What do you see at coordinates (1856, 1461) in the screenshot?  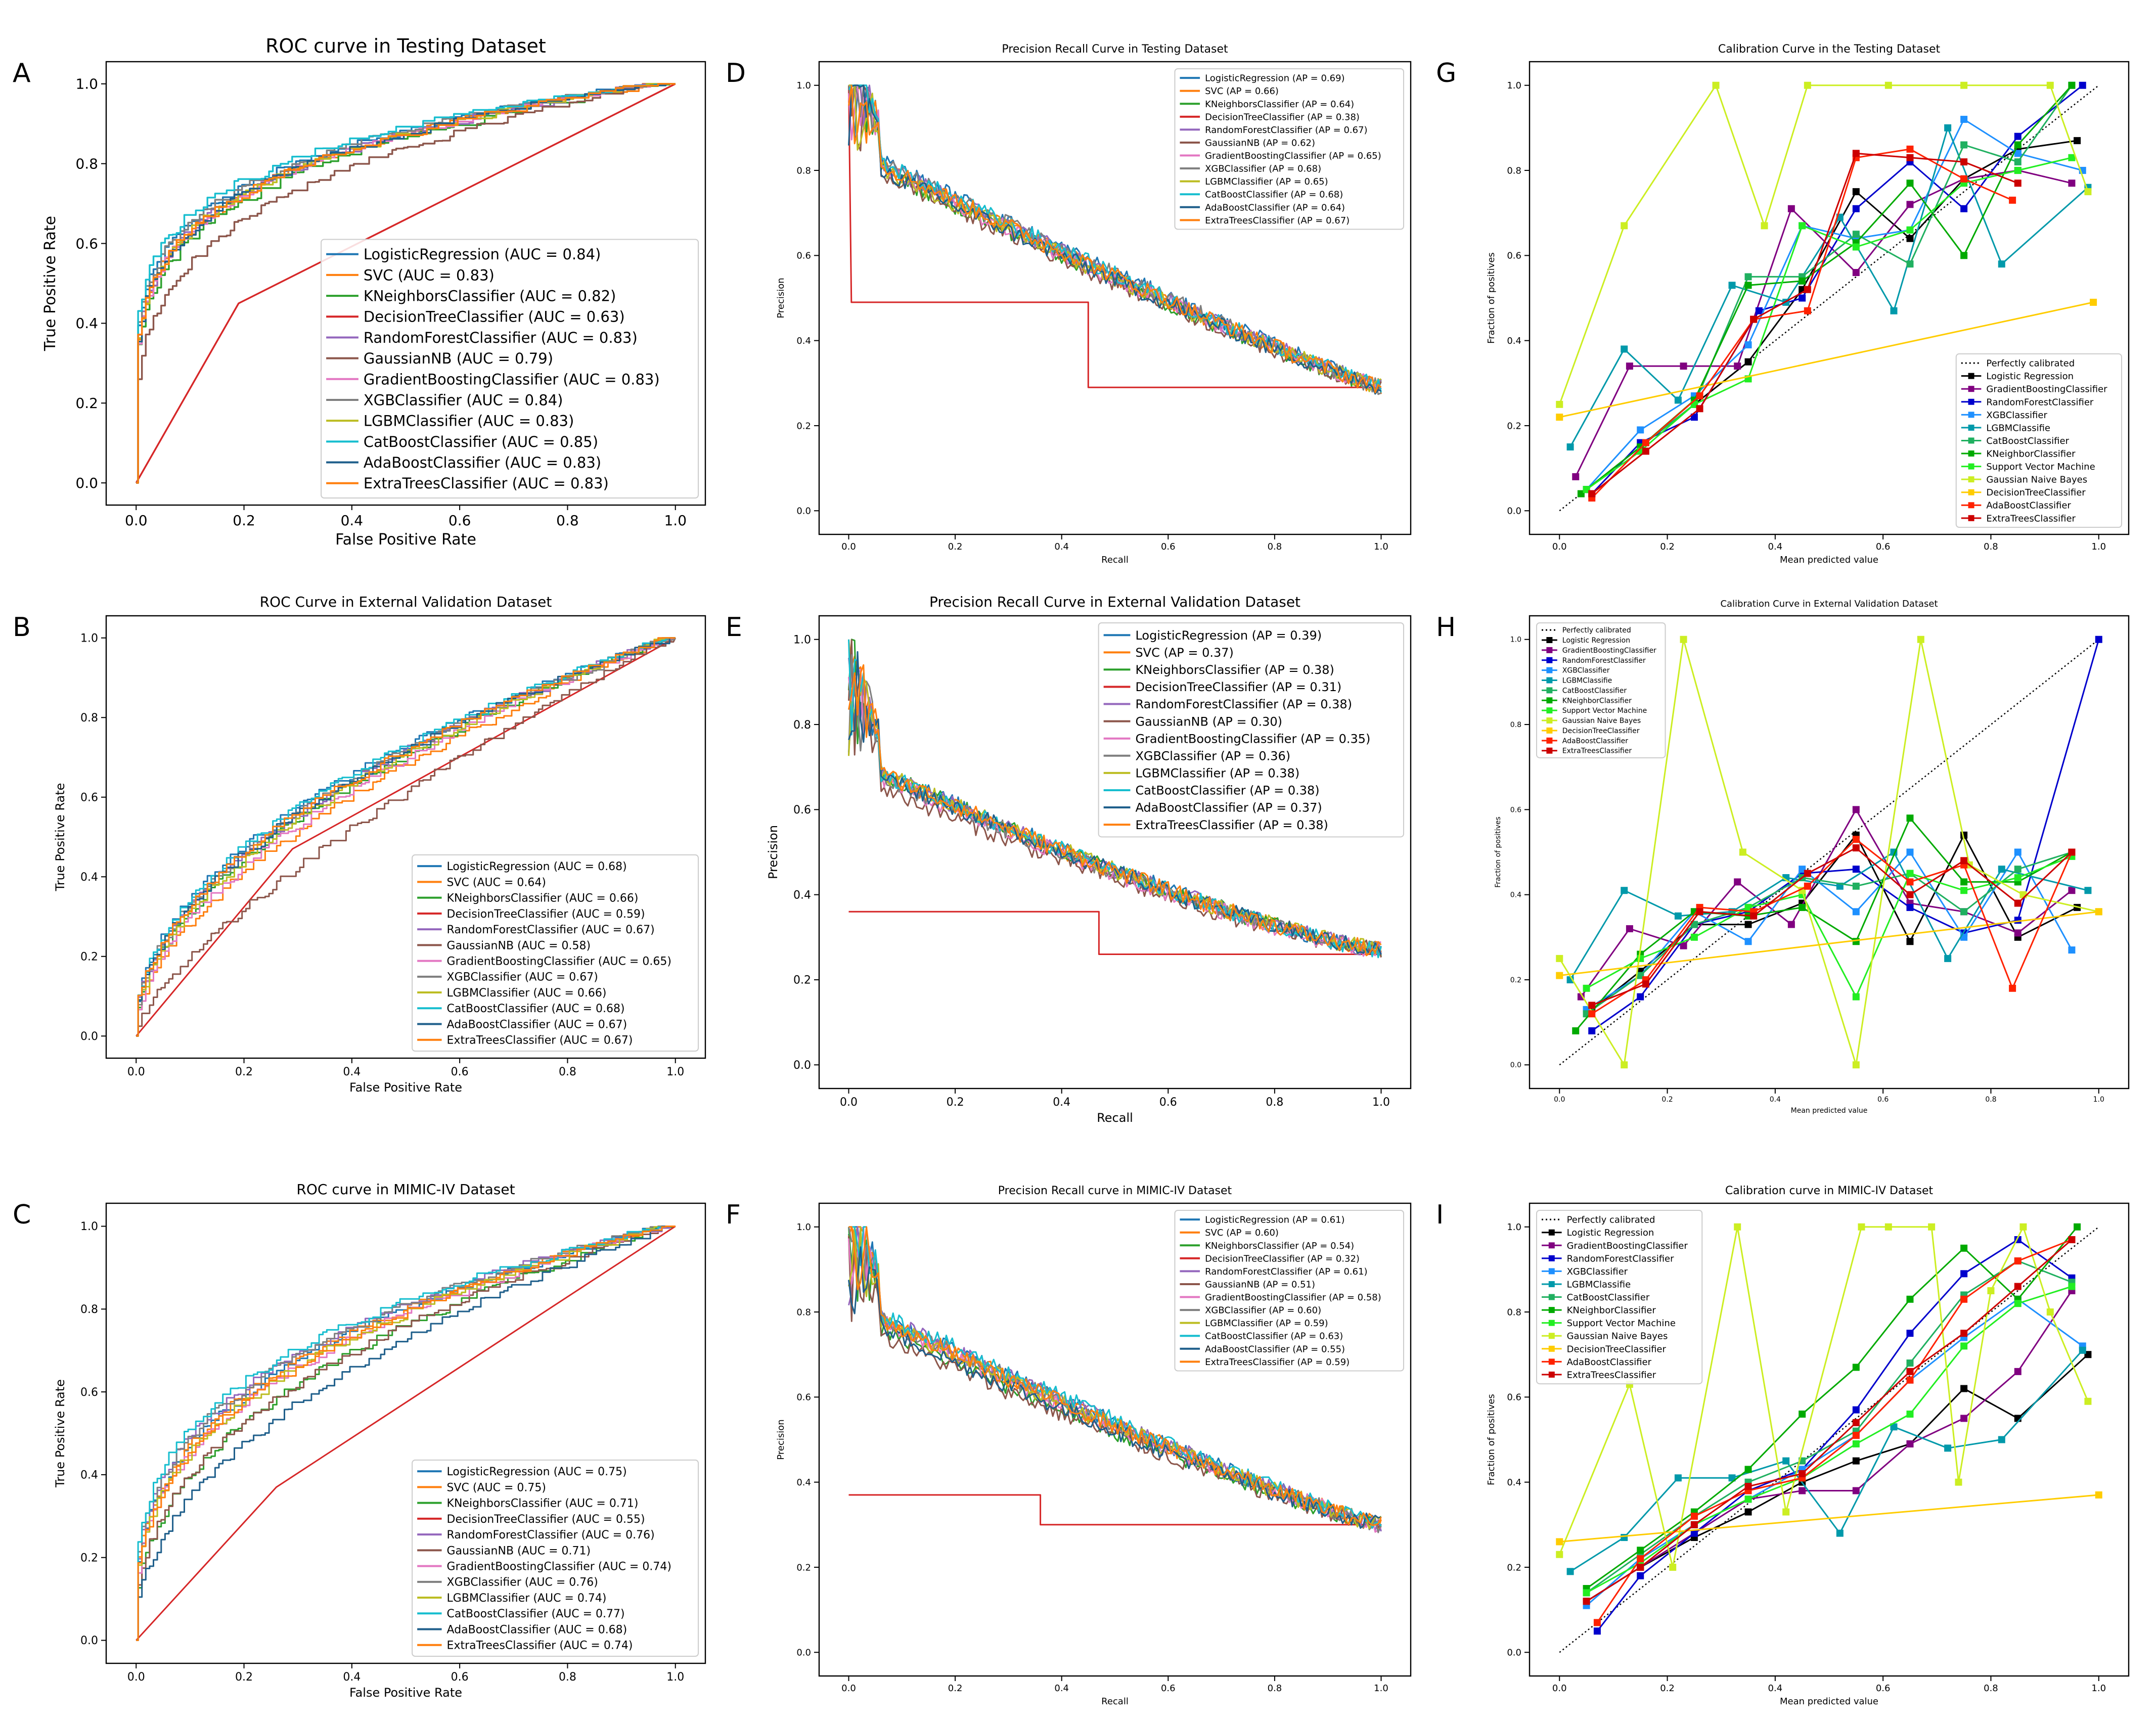 I see `series-marker-Logistic Regression` at bounding box center [1856, 1461].